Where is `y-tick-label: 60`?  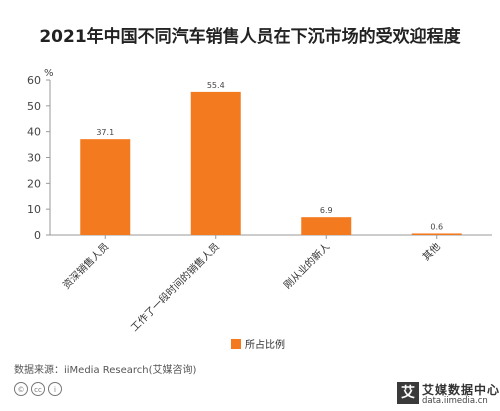 y-tick-label: 60 is located at coordinates (34, 80).